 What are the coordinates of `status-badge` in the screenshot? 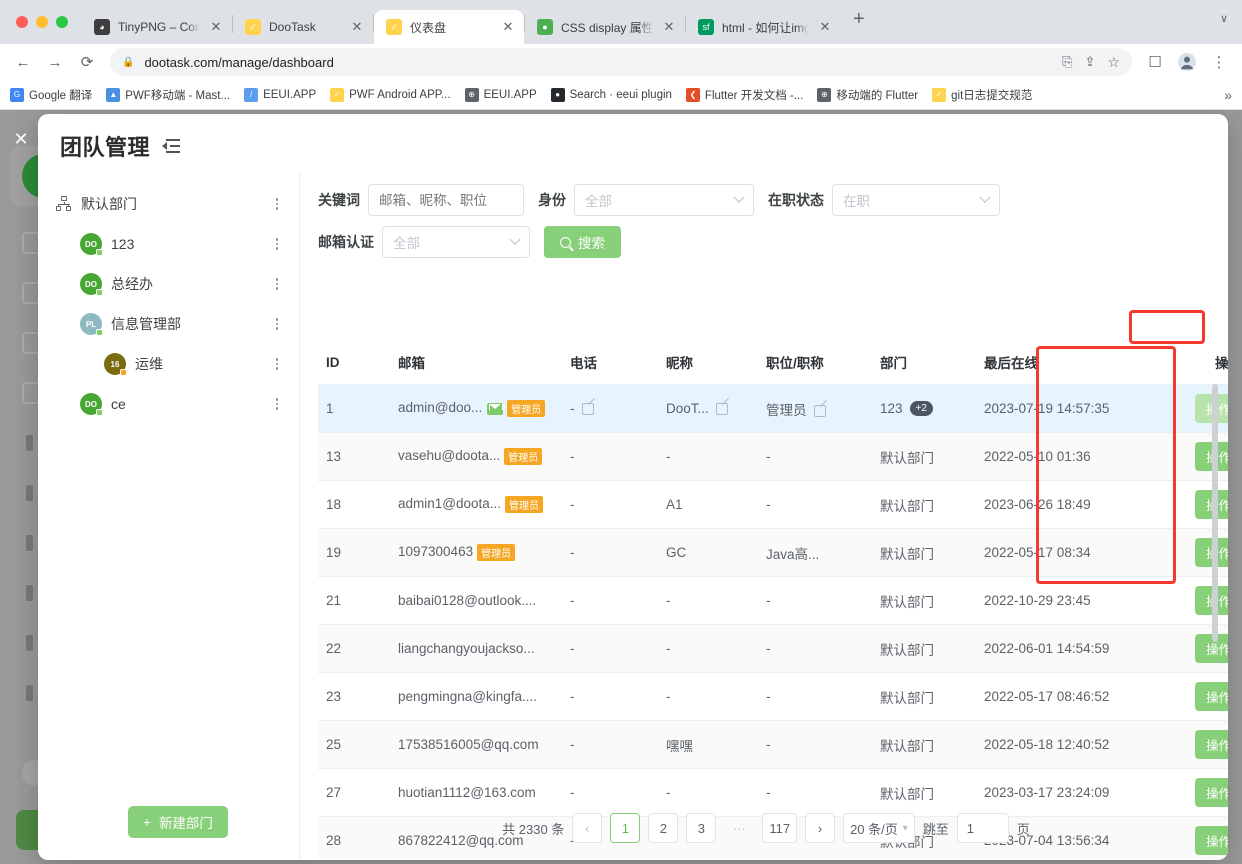 It's located at (123, 372).